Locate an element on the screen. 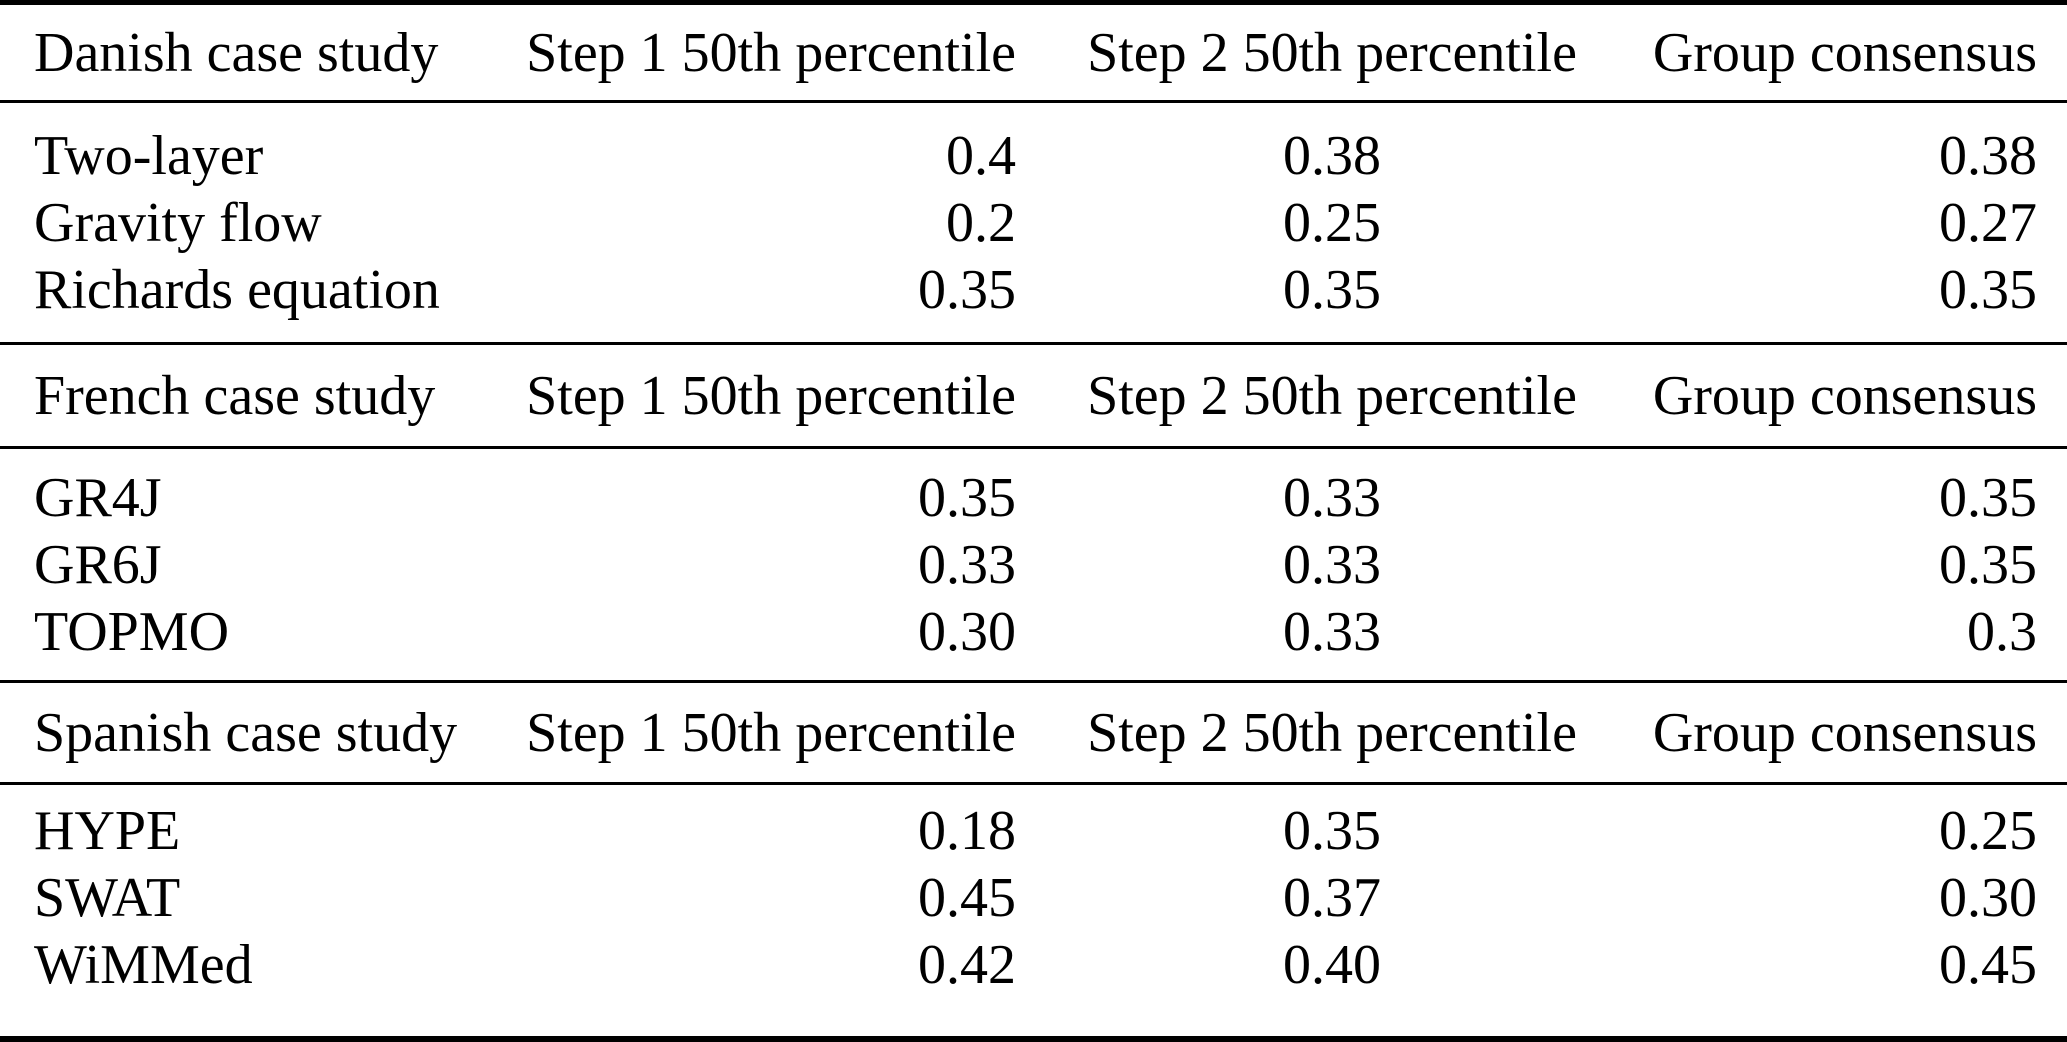  consensus-value: 0.27 is located at coordinates (1988, 222).